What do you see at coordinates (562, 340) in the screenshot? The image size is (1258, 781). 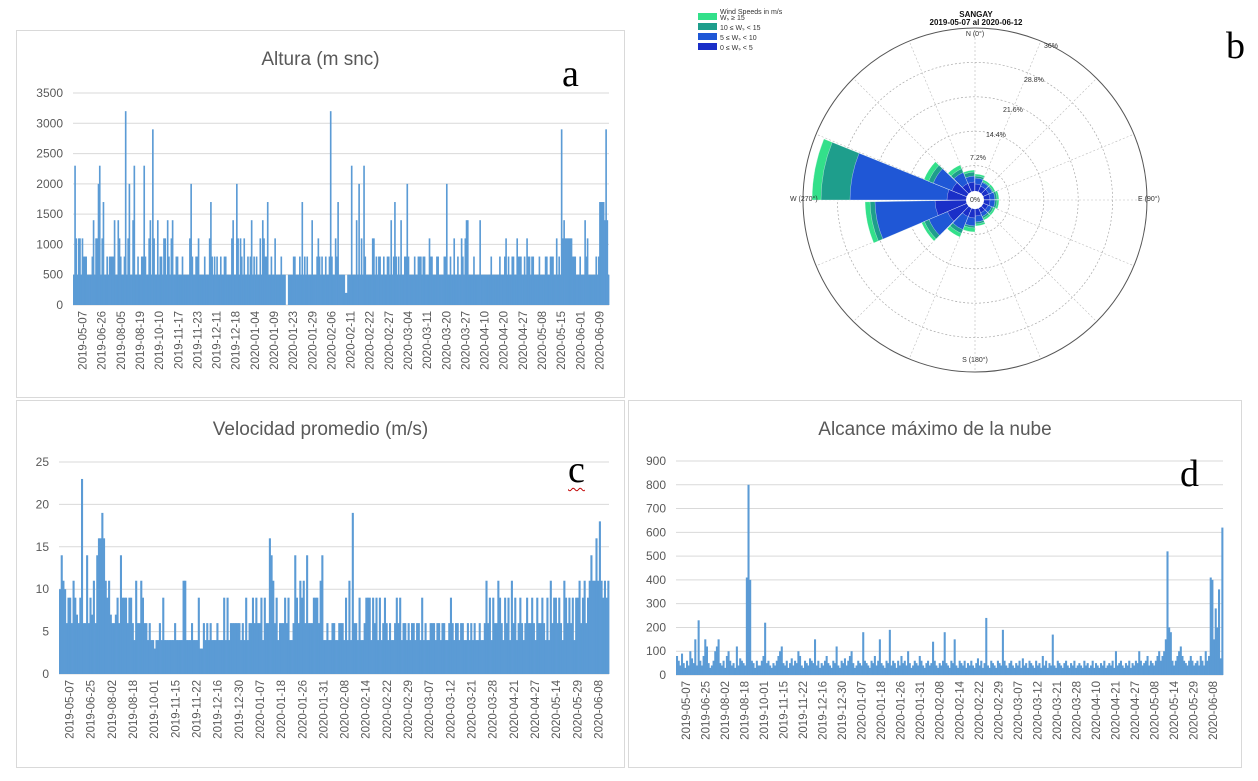 I see `x-tick-label: 2020-05-15` at bounding box center [562, 340].